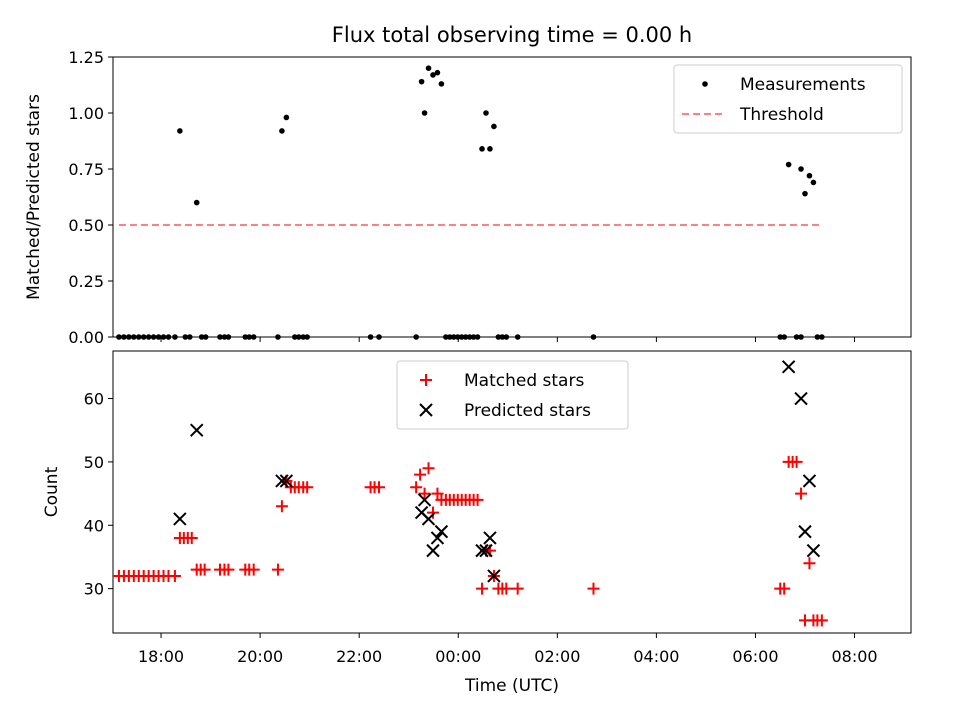 The width and height of the screenshot is (960, 720). What do you see at coordinates (656, 656) in the screenshot?
I see `x-tick-label: 04:00` at bounding box center [656, 656].